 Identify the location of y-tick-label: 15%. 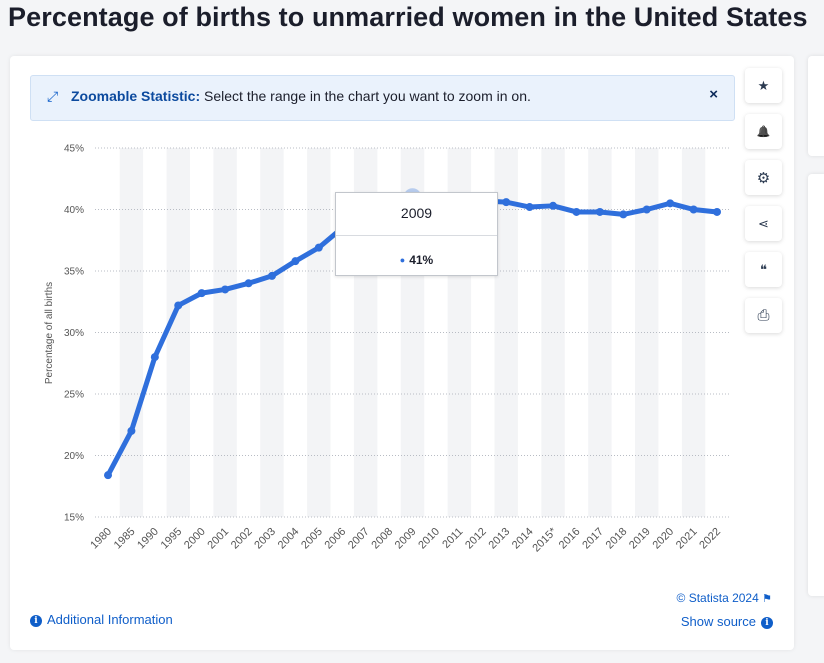
(74, 518).